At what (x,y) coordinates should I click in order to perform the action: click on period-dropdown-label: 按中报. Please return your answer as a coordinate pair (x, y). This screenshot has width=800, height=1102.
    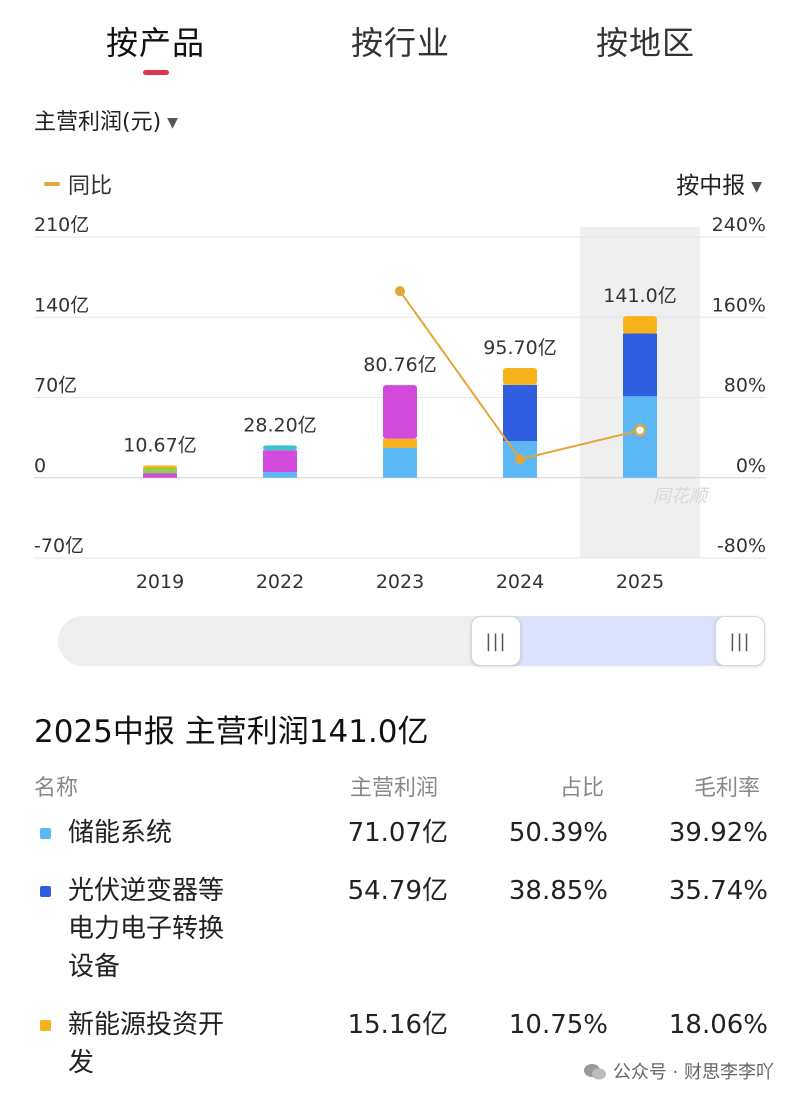
    Looking at the image, I should click on (711, 186).